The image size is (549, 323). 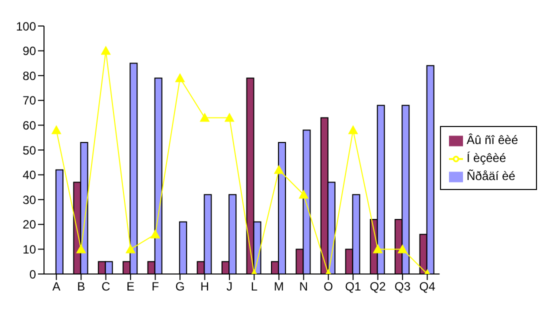 What do you see at coordinates (492, 140) in the screenshot?
I see `legend-label: Âû ñî êèé` at bounding box center [492, 140].